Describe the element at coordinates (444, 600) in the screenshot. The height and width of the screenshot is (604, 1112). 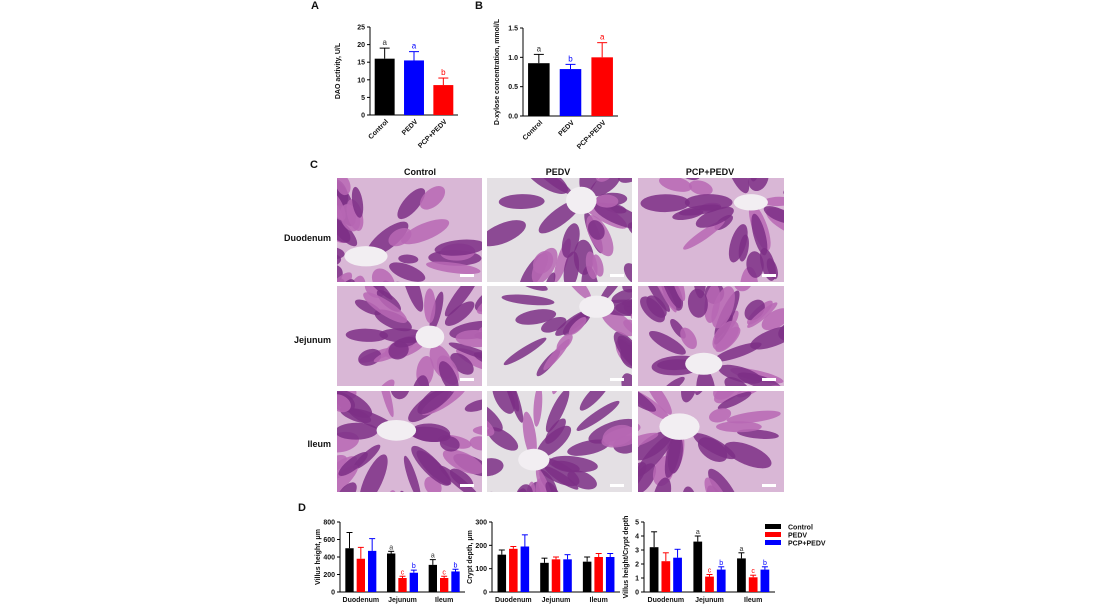
I see `x-tick-label: Ileum` at that location.